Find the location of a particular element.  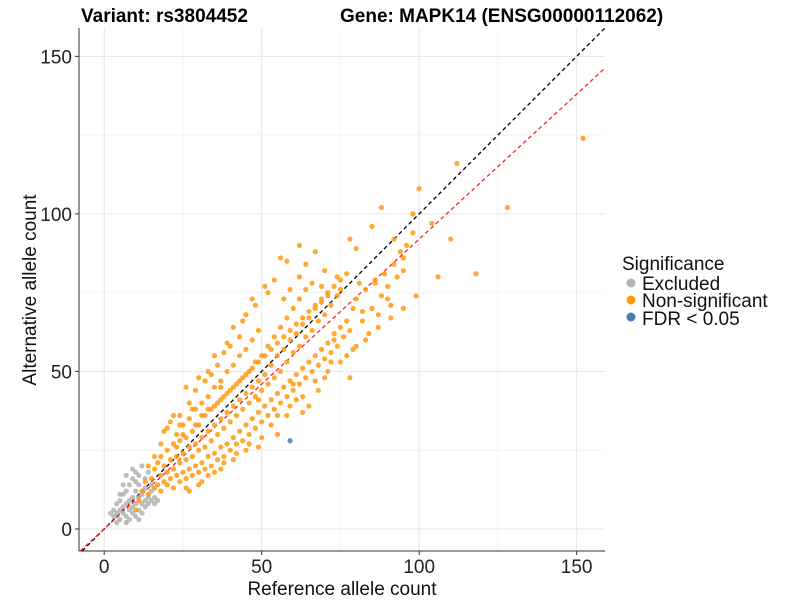

chart-title-gene: Gene: MAPK14 (ENSG00000112062) is located at coordinates (501, 16).